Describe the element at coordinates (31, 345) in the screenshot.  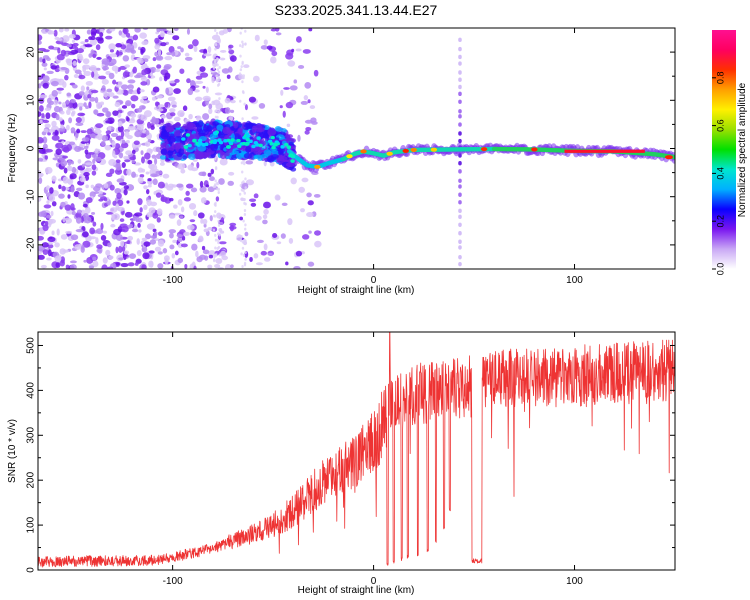
I see `snr-y-tick-label: 500` at that location.